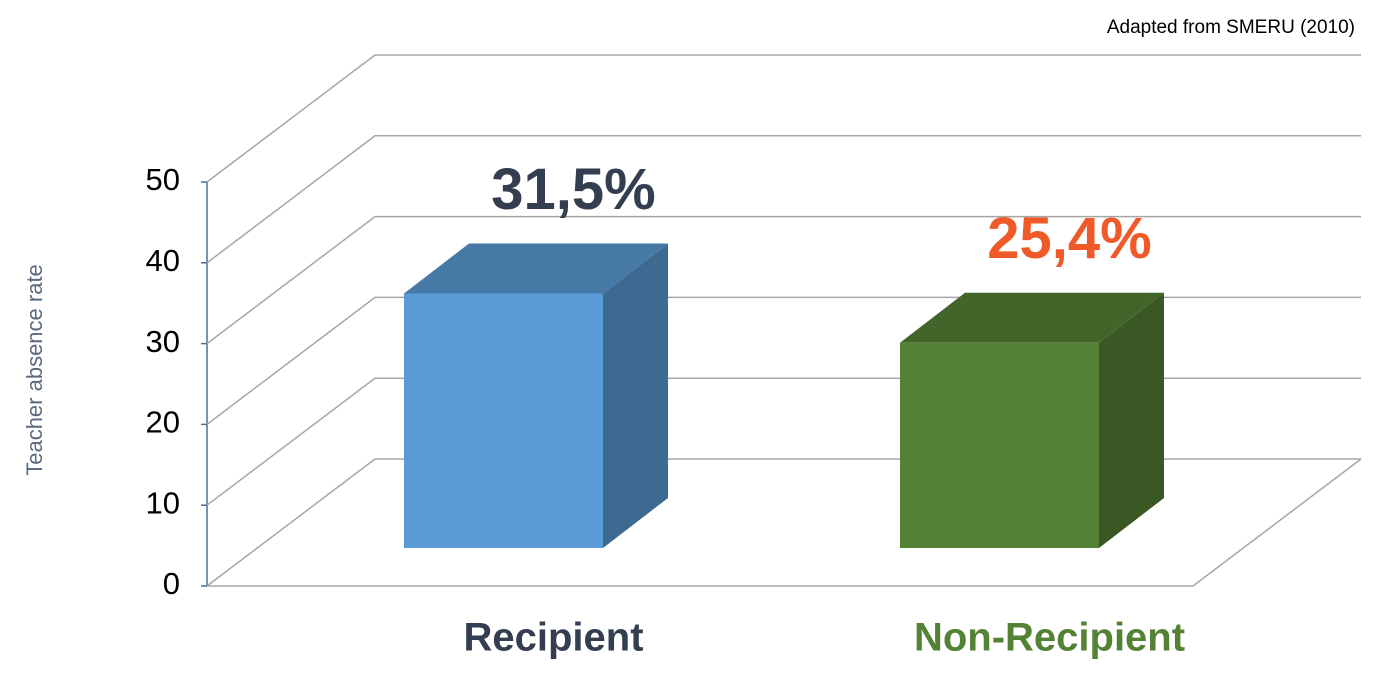 This screenshot has height=673, width=1373. I want to click on value-label: 31,5%, so click(573, 189).